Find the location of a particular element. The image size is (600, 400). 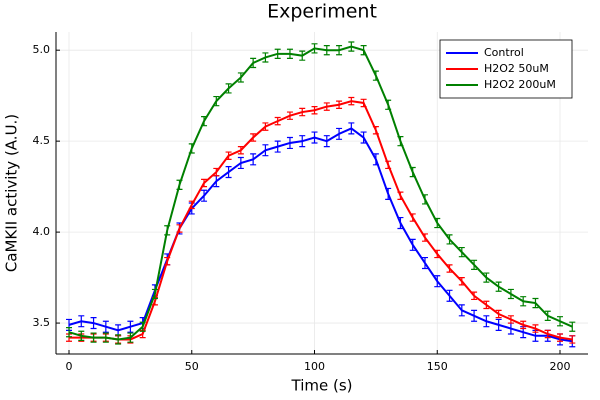

legend-label: H2O2 50uM is located at coordinates (516, 68).